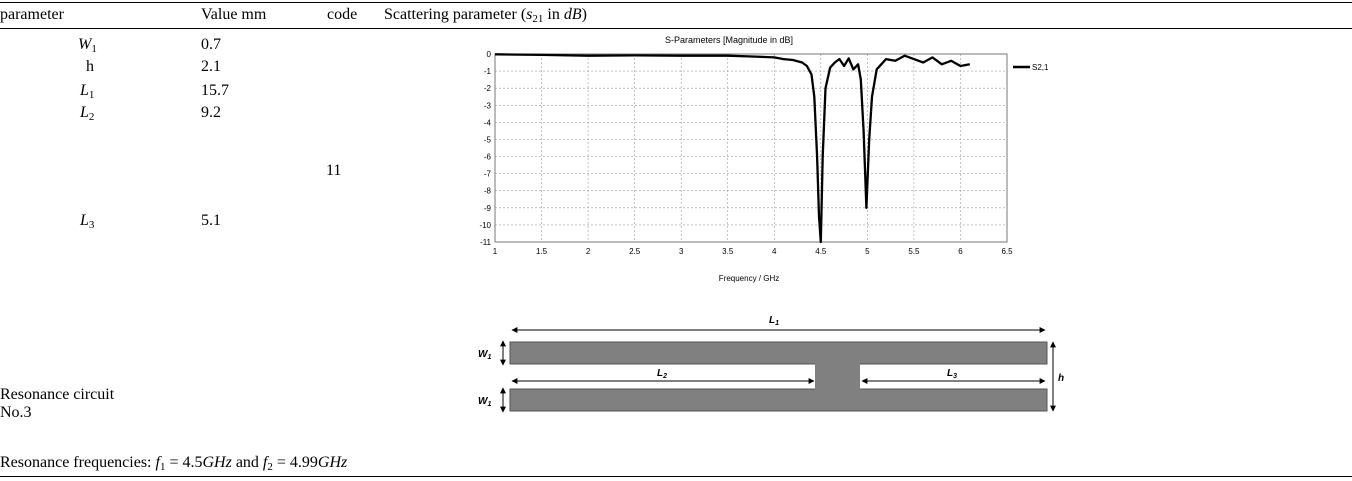 The image size is (1352, 481). Describe the element at coordinates (778, 400) in the screenshot. I see `bottom-strip` at that location.